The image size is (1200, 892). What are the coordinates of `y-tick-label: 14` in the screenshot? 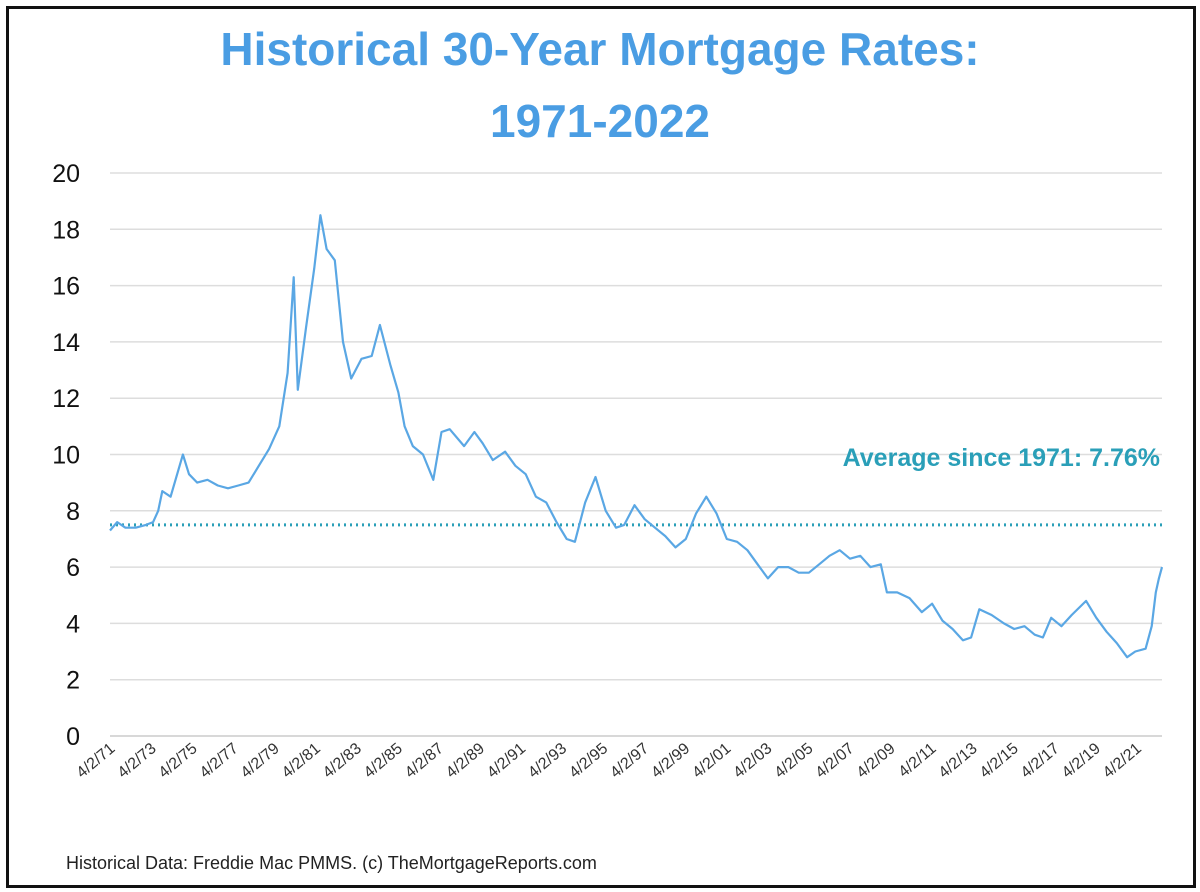 It's located at (66, 343).